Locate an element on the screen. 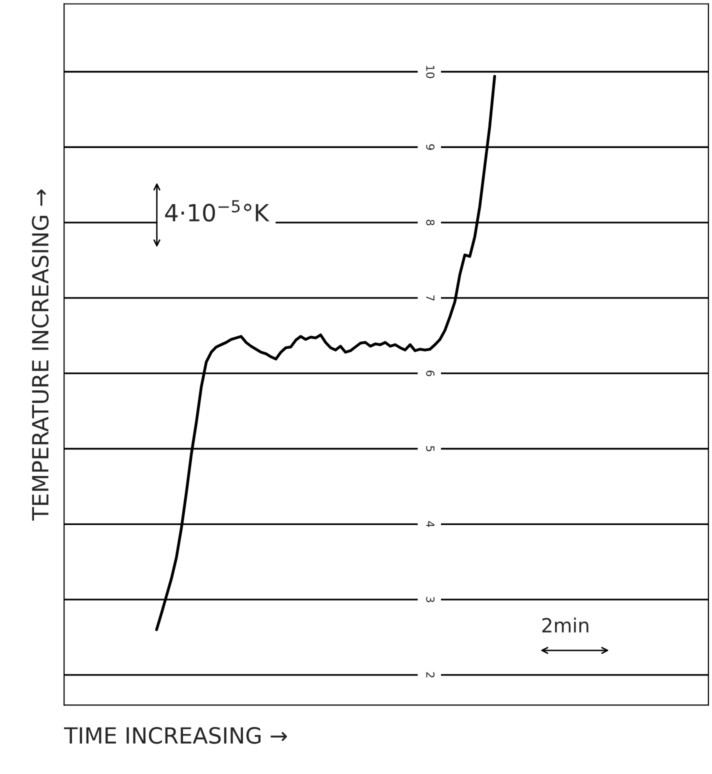 The image size is (712, 774). y-tick-label: 8 is located at coordinates (430, 223).